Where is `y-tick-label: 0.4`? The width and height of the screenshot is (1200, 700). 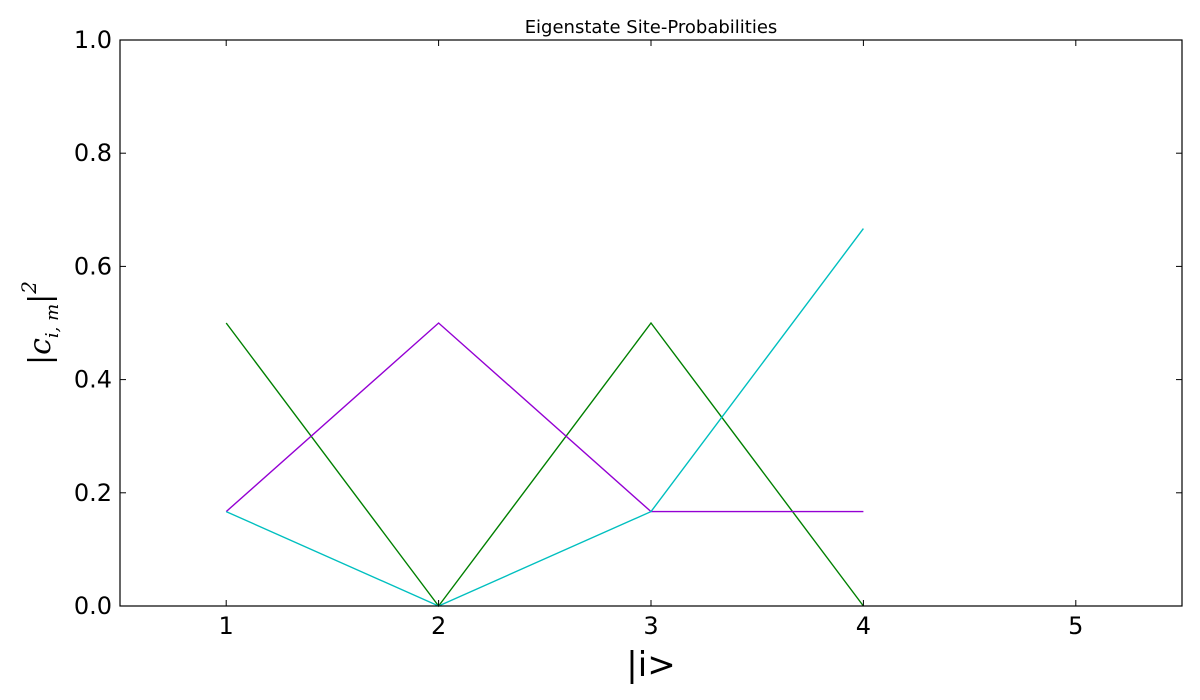
y-tick-label: 0.4 is located at coordinates (93, 380).